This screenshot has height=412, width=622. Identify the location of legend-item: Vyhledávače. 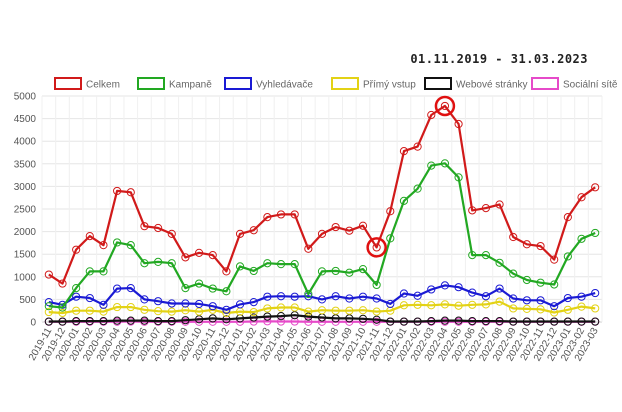
(268, 84).